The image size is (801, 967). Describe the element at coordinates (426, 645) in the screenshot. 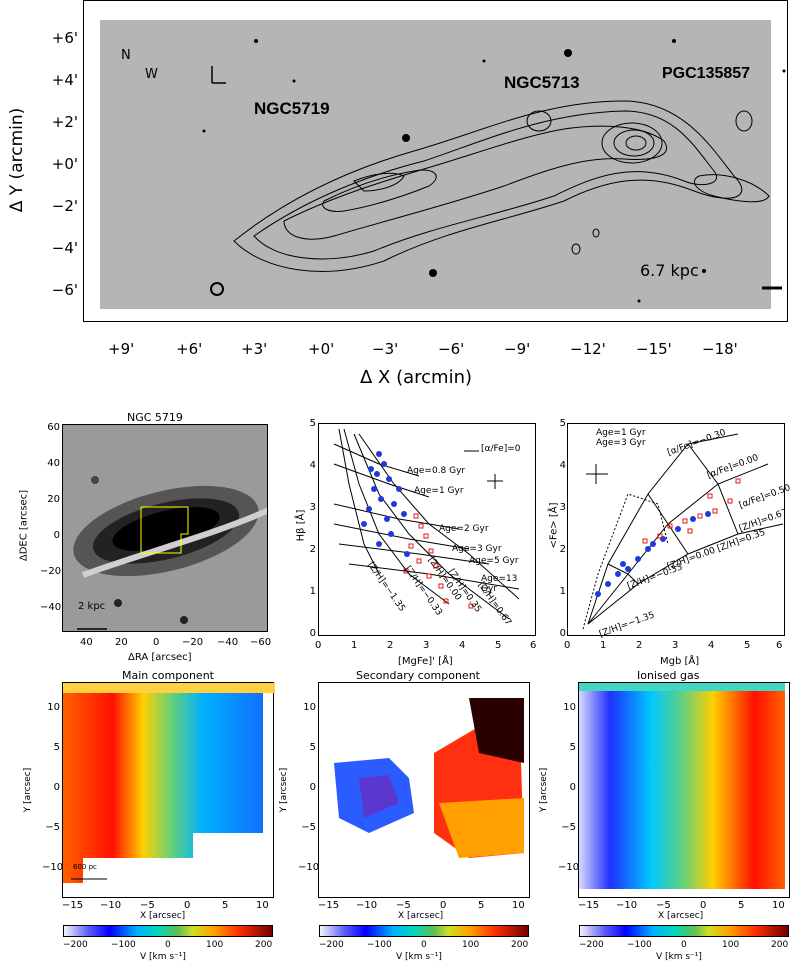

I see `xtick: 3` at that location.